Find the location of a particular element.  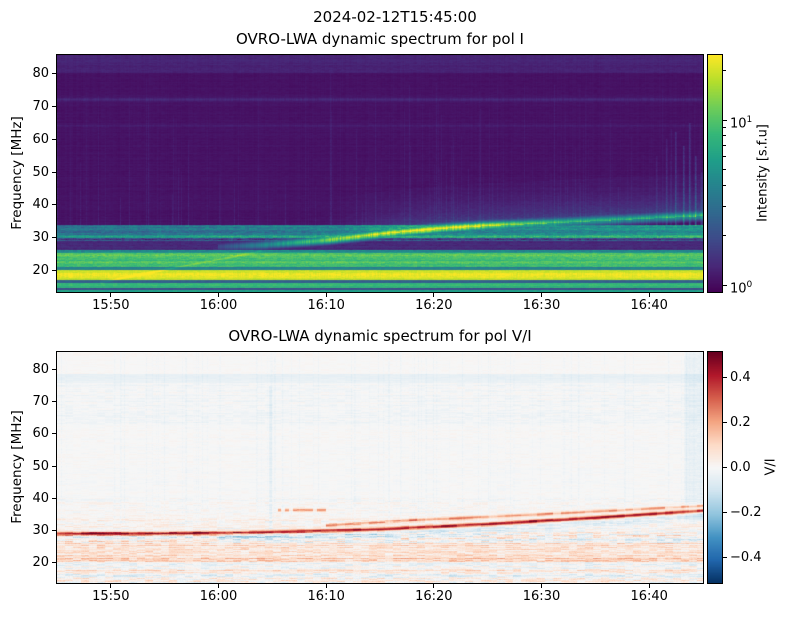

colorbar-tick-label: −0.2 is located at coordinates (746, 513).